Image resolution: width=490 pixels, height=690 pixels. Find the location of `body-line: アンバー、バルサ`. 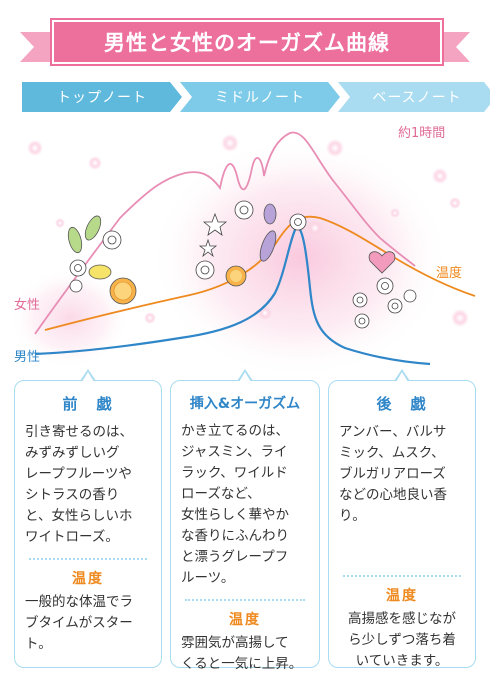

body-line: アンバー、バルサ is located at coordinates (393, 432).